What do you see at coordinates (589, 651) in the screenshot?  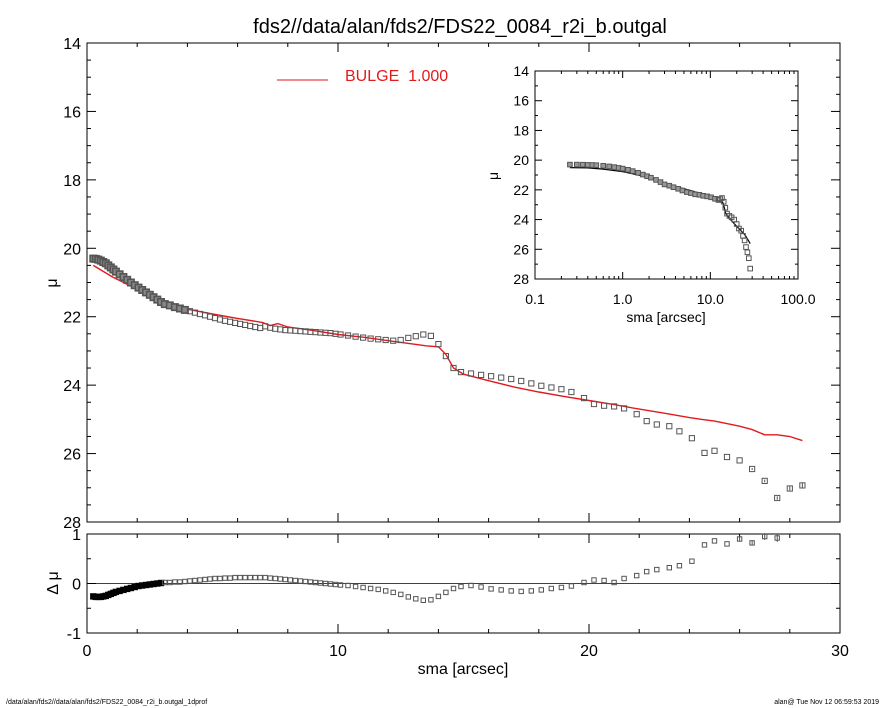 I see `residual-x-tick-label: 20` at bounding box center [589, 651].